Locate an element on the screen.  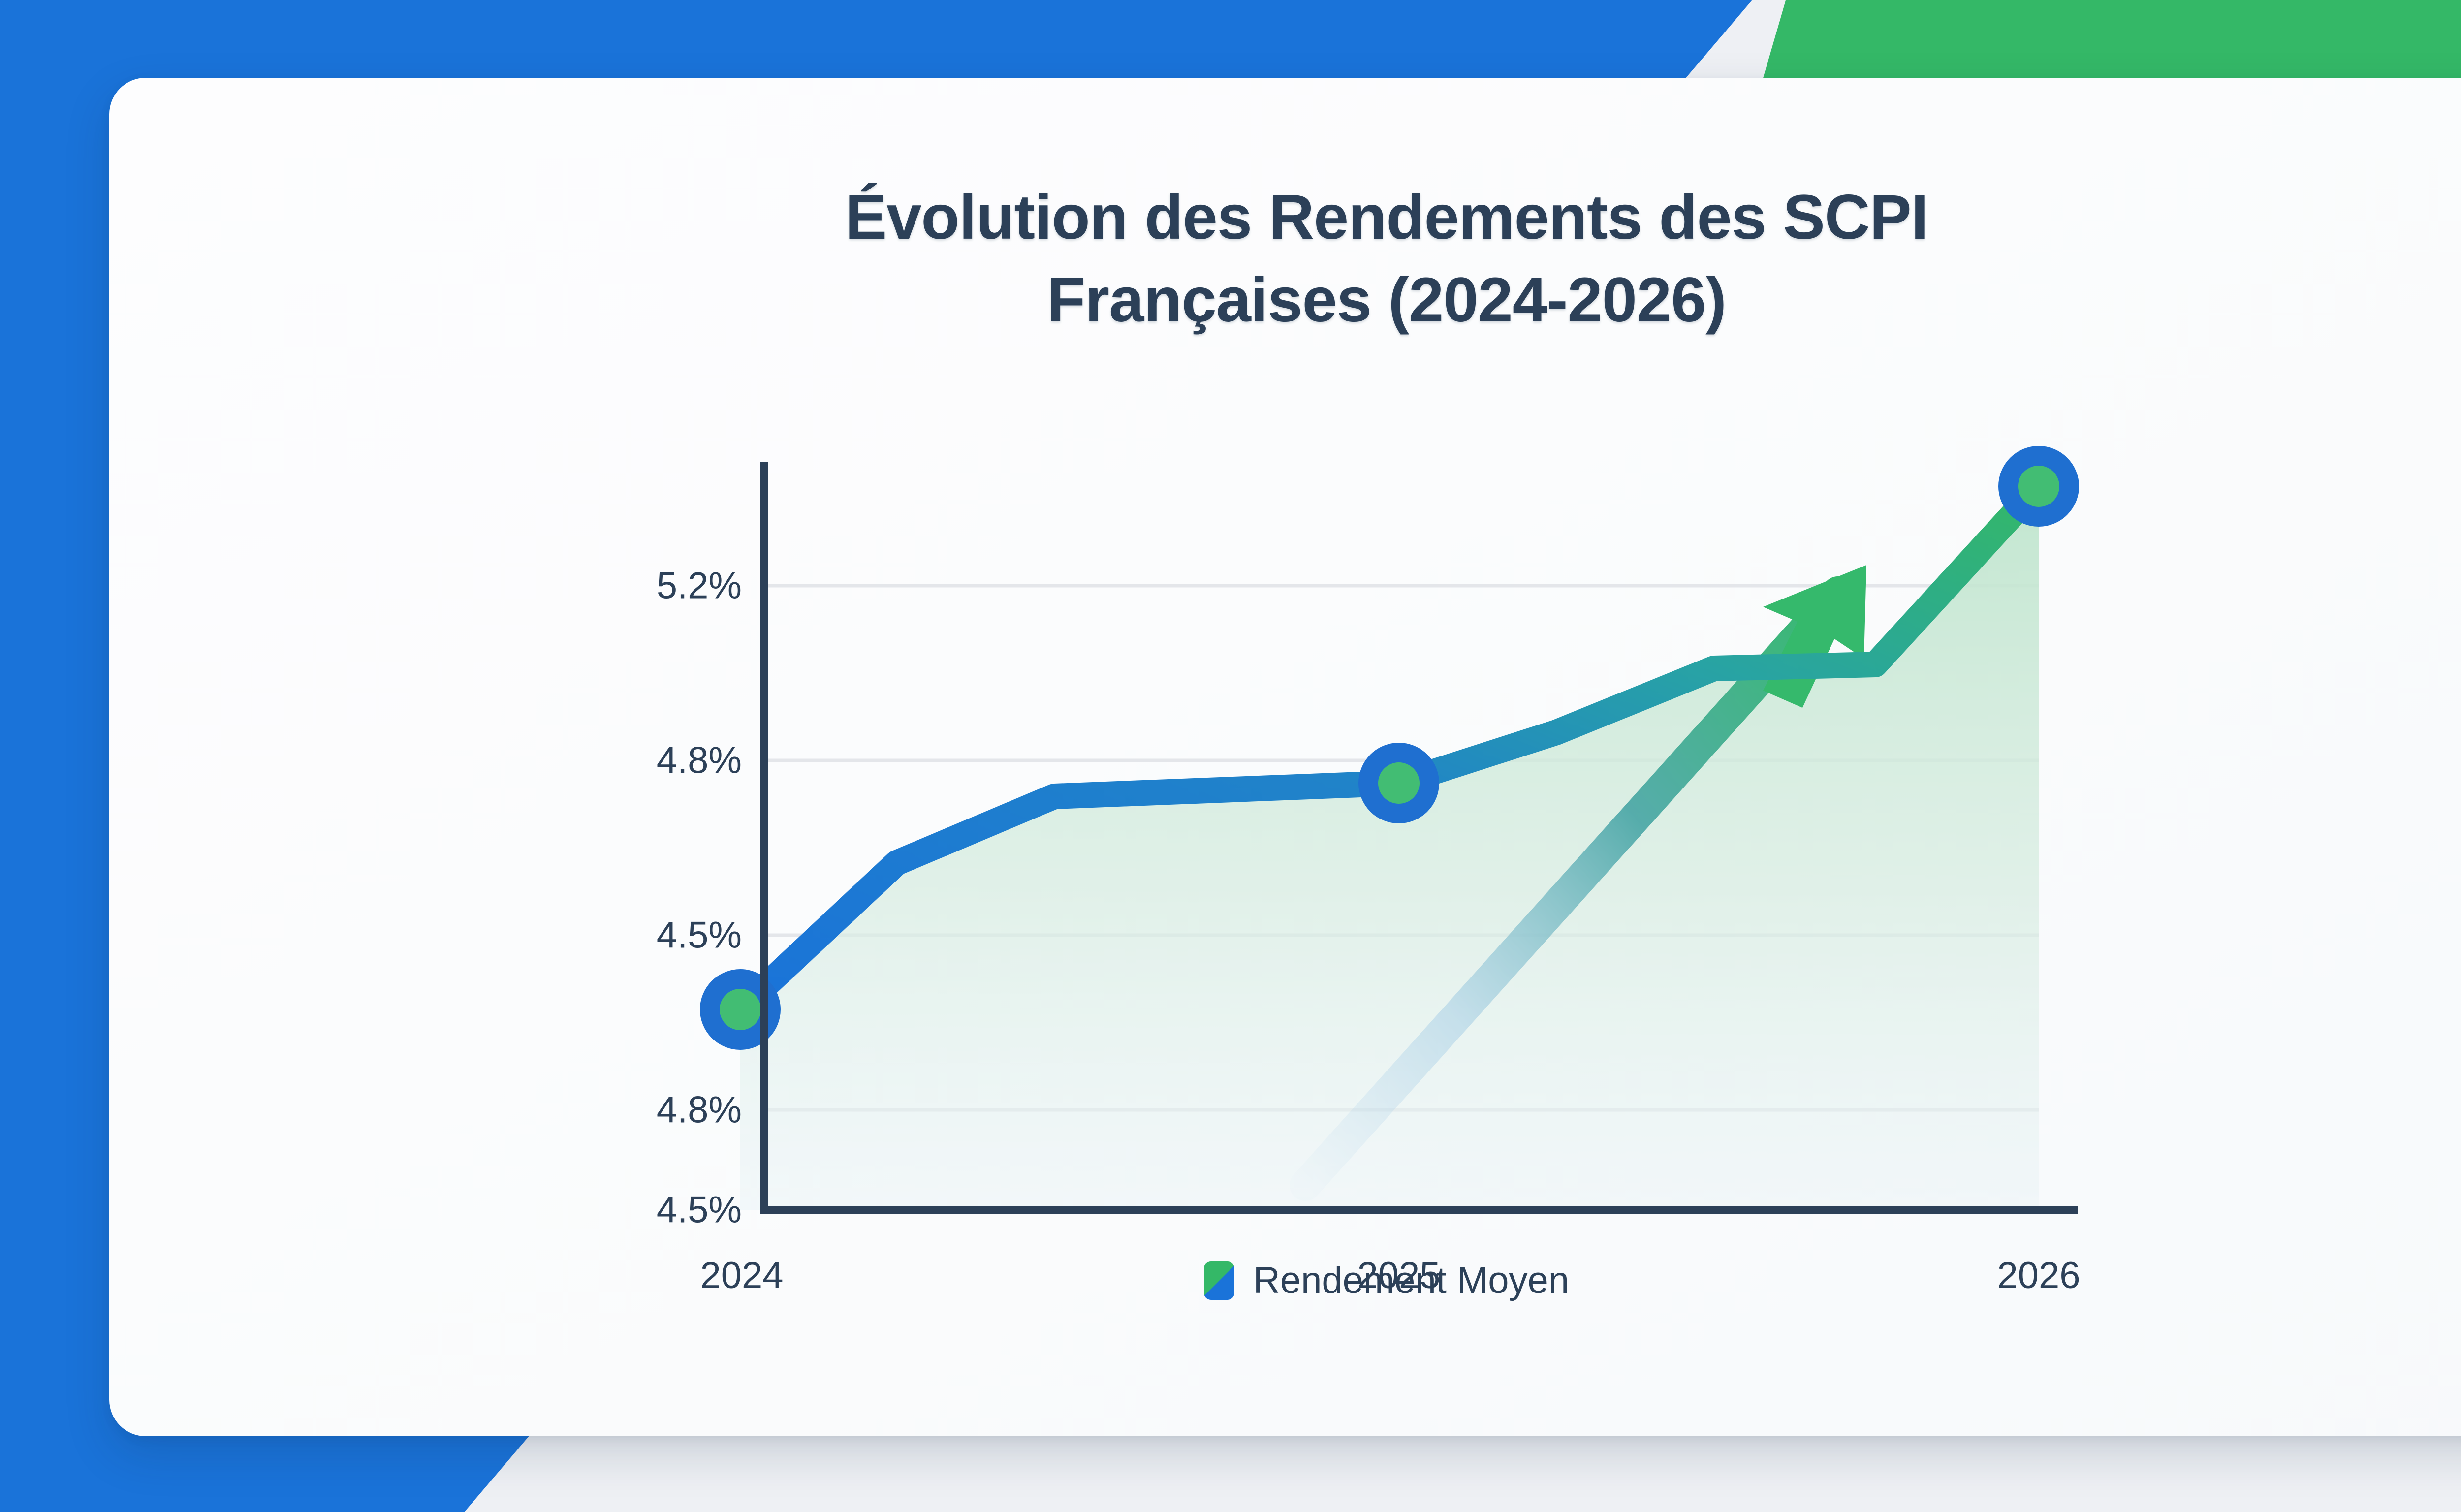
data-point-2025 is located at coordinates (1399, 783).